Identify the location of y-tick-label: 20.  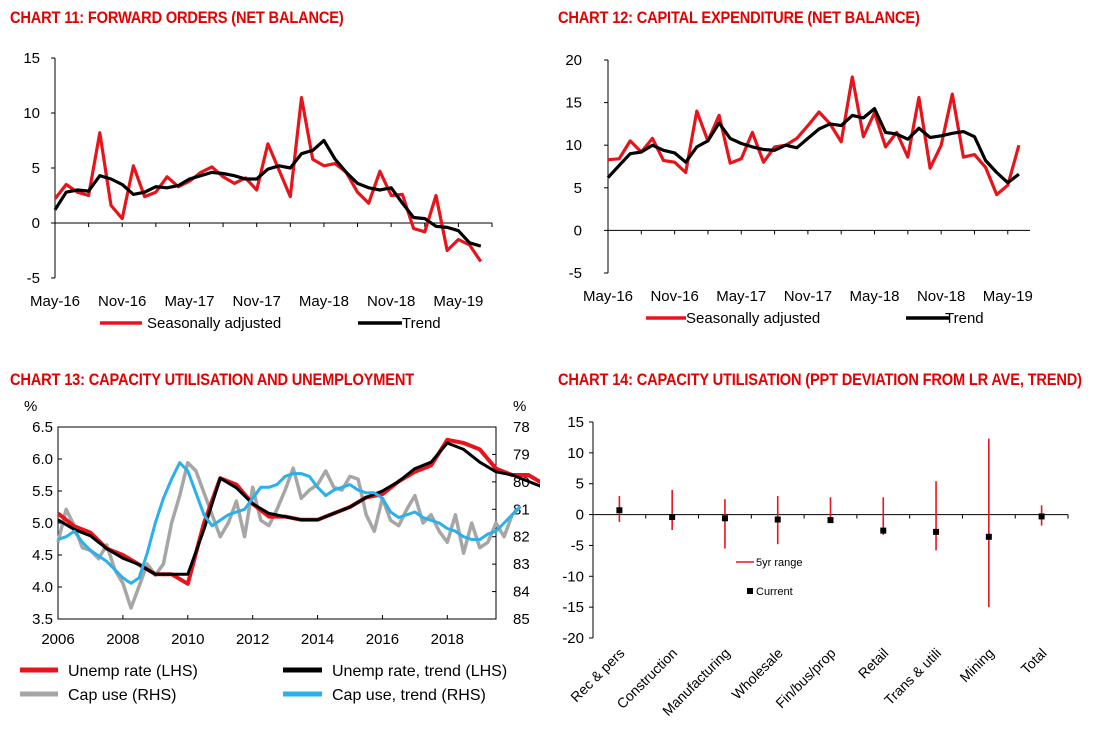
(573, 60).